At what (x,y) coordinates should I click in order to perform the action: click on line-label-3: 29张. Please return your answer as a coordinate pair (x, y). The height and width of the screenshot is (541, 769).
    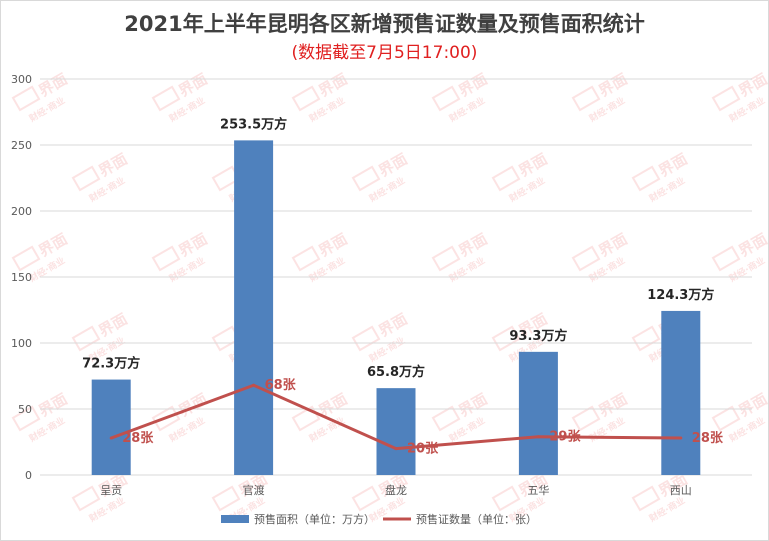
    Looking at the image, I should click on (565, 437).